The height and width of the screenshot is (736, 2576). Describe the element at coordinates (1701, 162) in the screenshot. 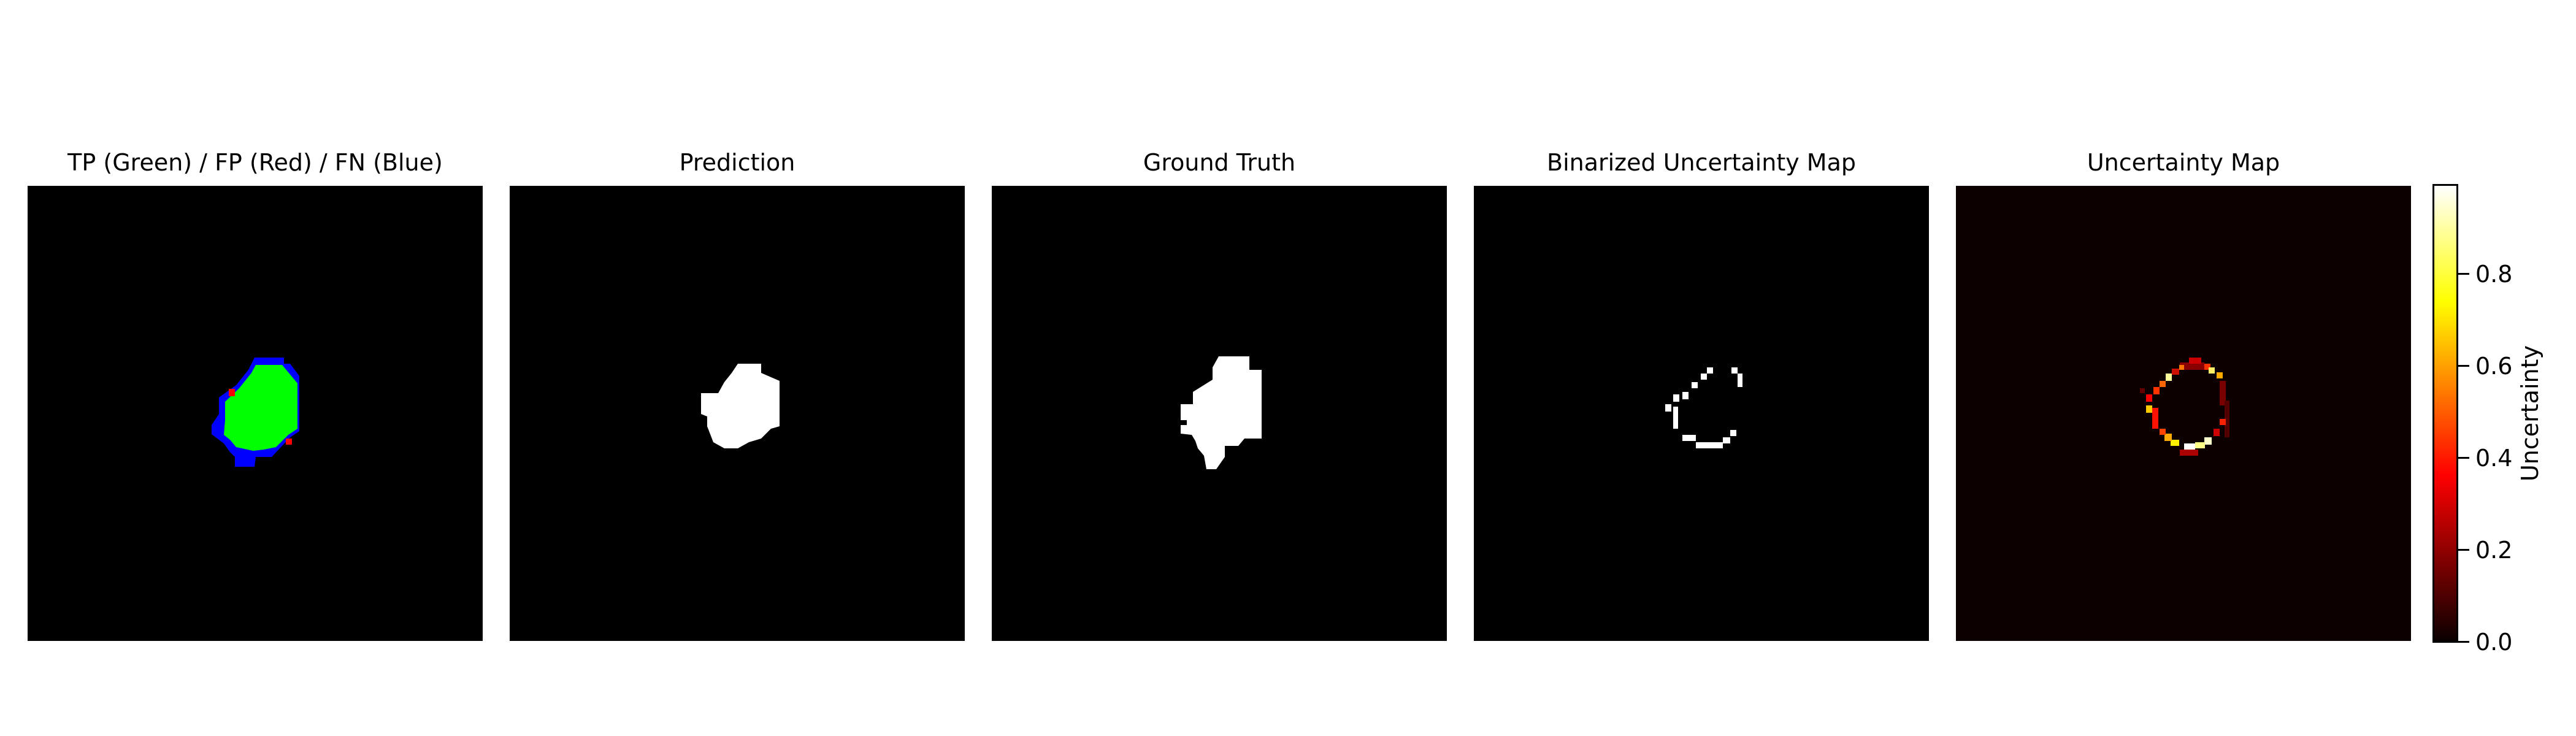

I see `panel-title-binarized-uncertainty: Binarized Uncertainty Map` at that location.